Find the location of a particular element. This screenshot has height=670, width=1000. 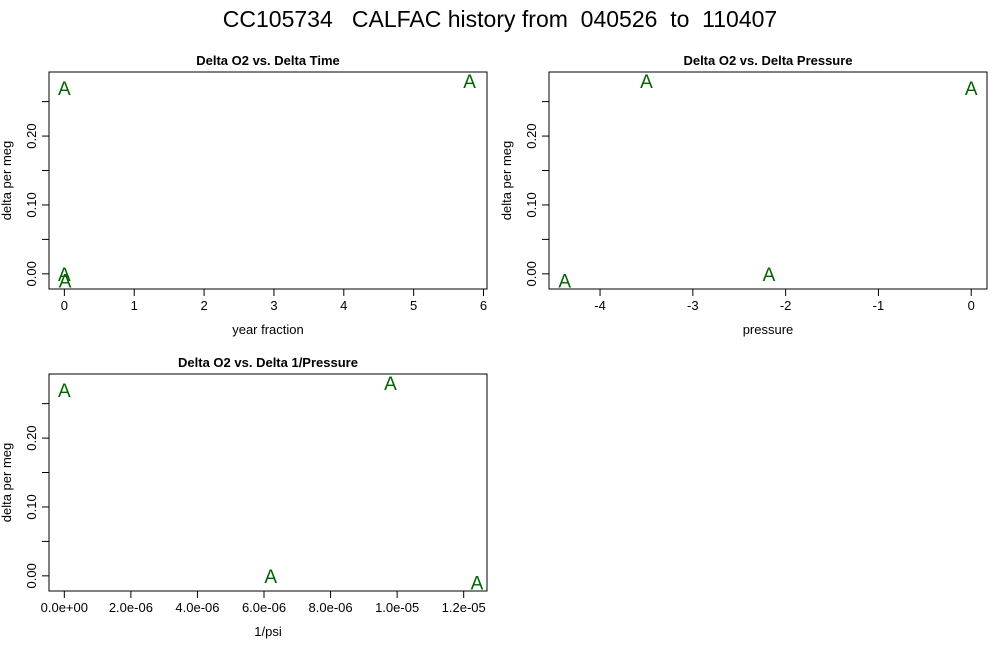

x-tick-label: 1.0e-05 is located at coordinates (397, 607).